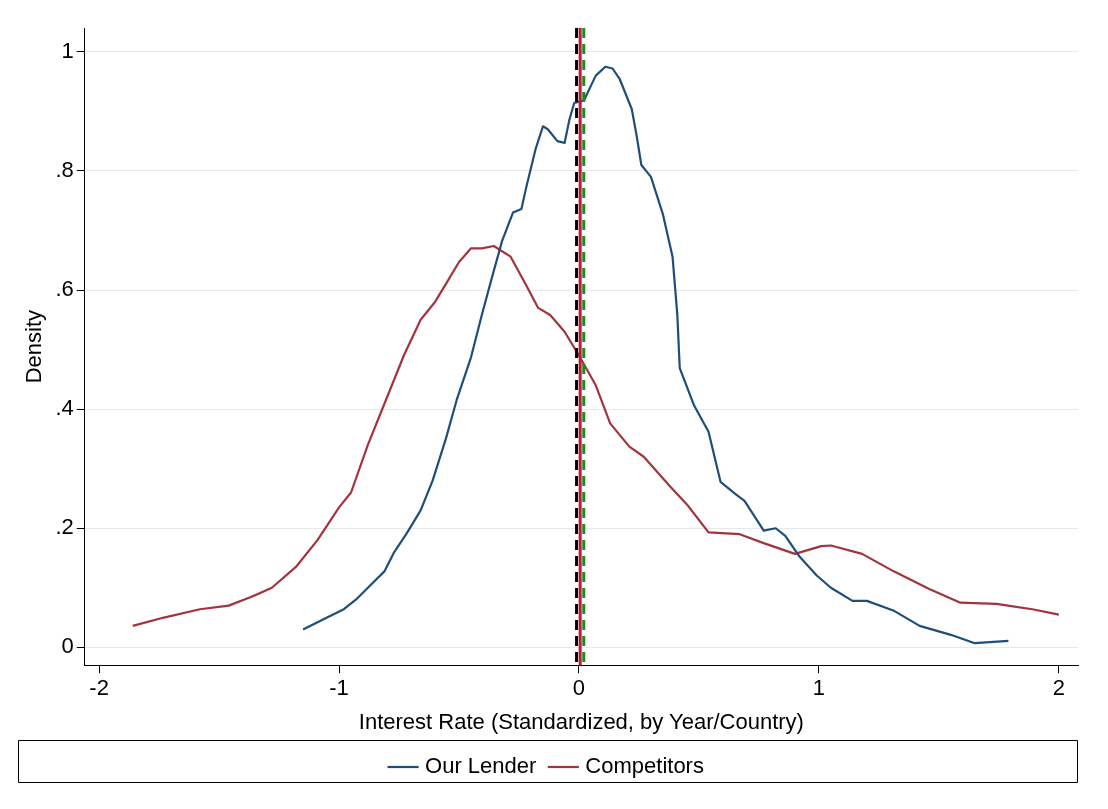  What do you see at coordinates (99, 688) in the screenshot?
I see `x-tick-label: -2` at bounding box center [99, 688].